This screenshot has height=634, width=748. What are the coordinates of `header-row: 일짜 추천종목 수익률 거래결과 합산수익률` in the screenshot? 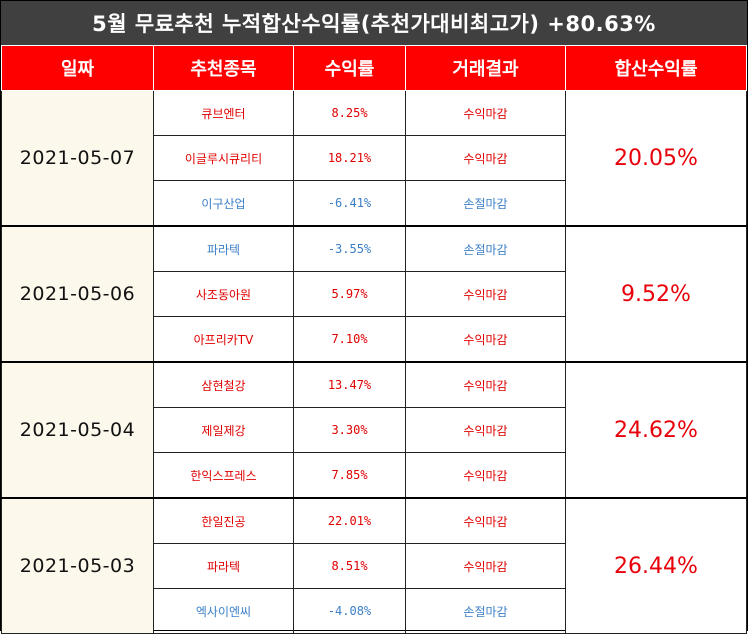 It's located at (374, 68).